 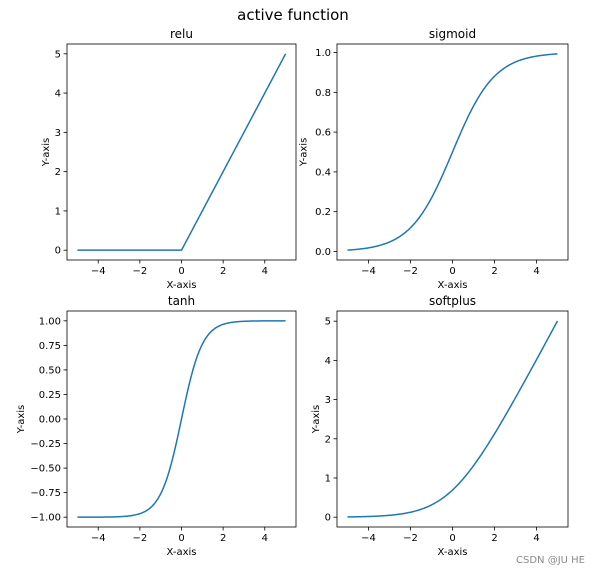 What do you see at coordinates (45, 518) in the screenshot?
I see `y-tick-label: −1.00` at bounding box center [45, 518].